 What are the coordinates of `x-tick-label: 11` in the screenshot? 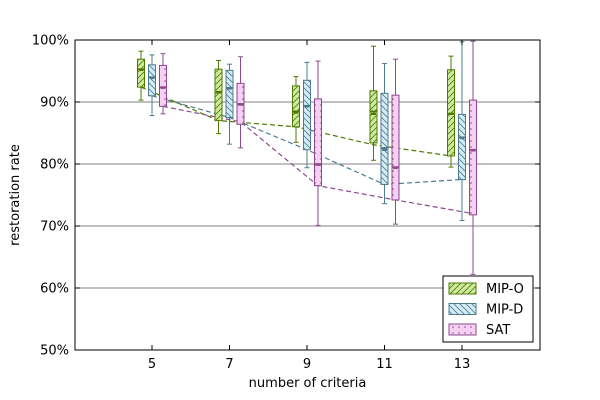 It's located at (384, 364).